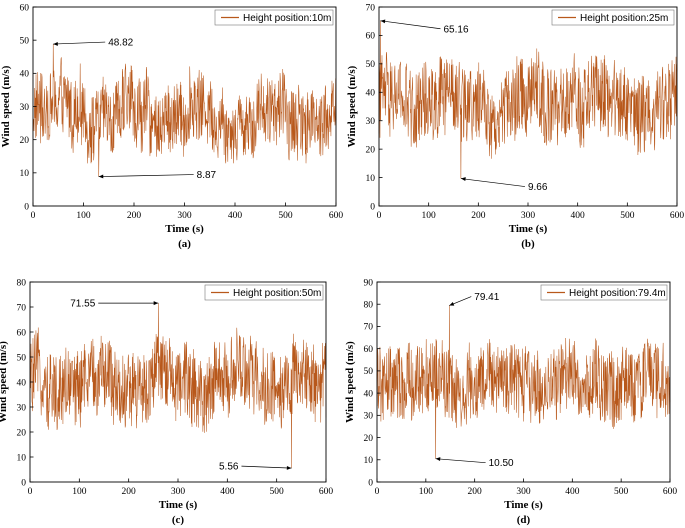 The image size is (685, 528). Describe the element at coordinates (617, 293) in the screenshot. I see `legend-label: Height position:79.4m` at that location.